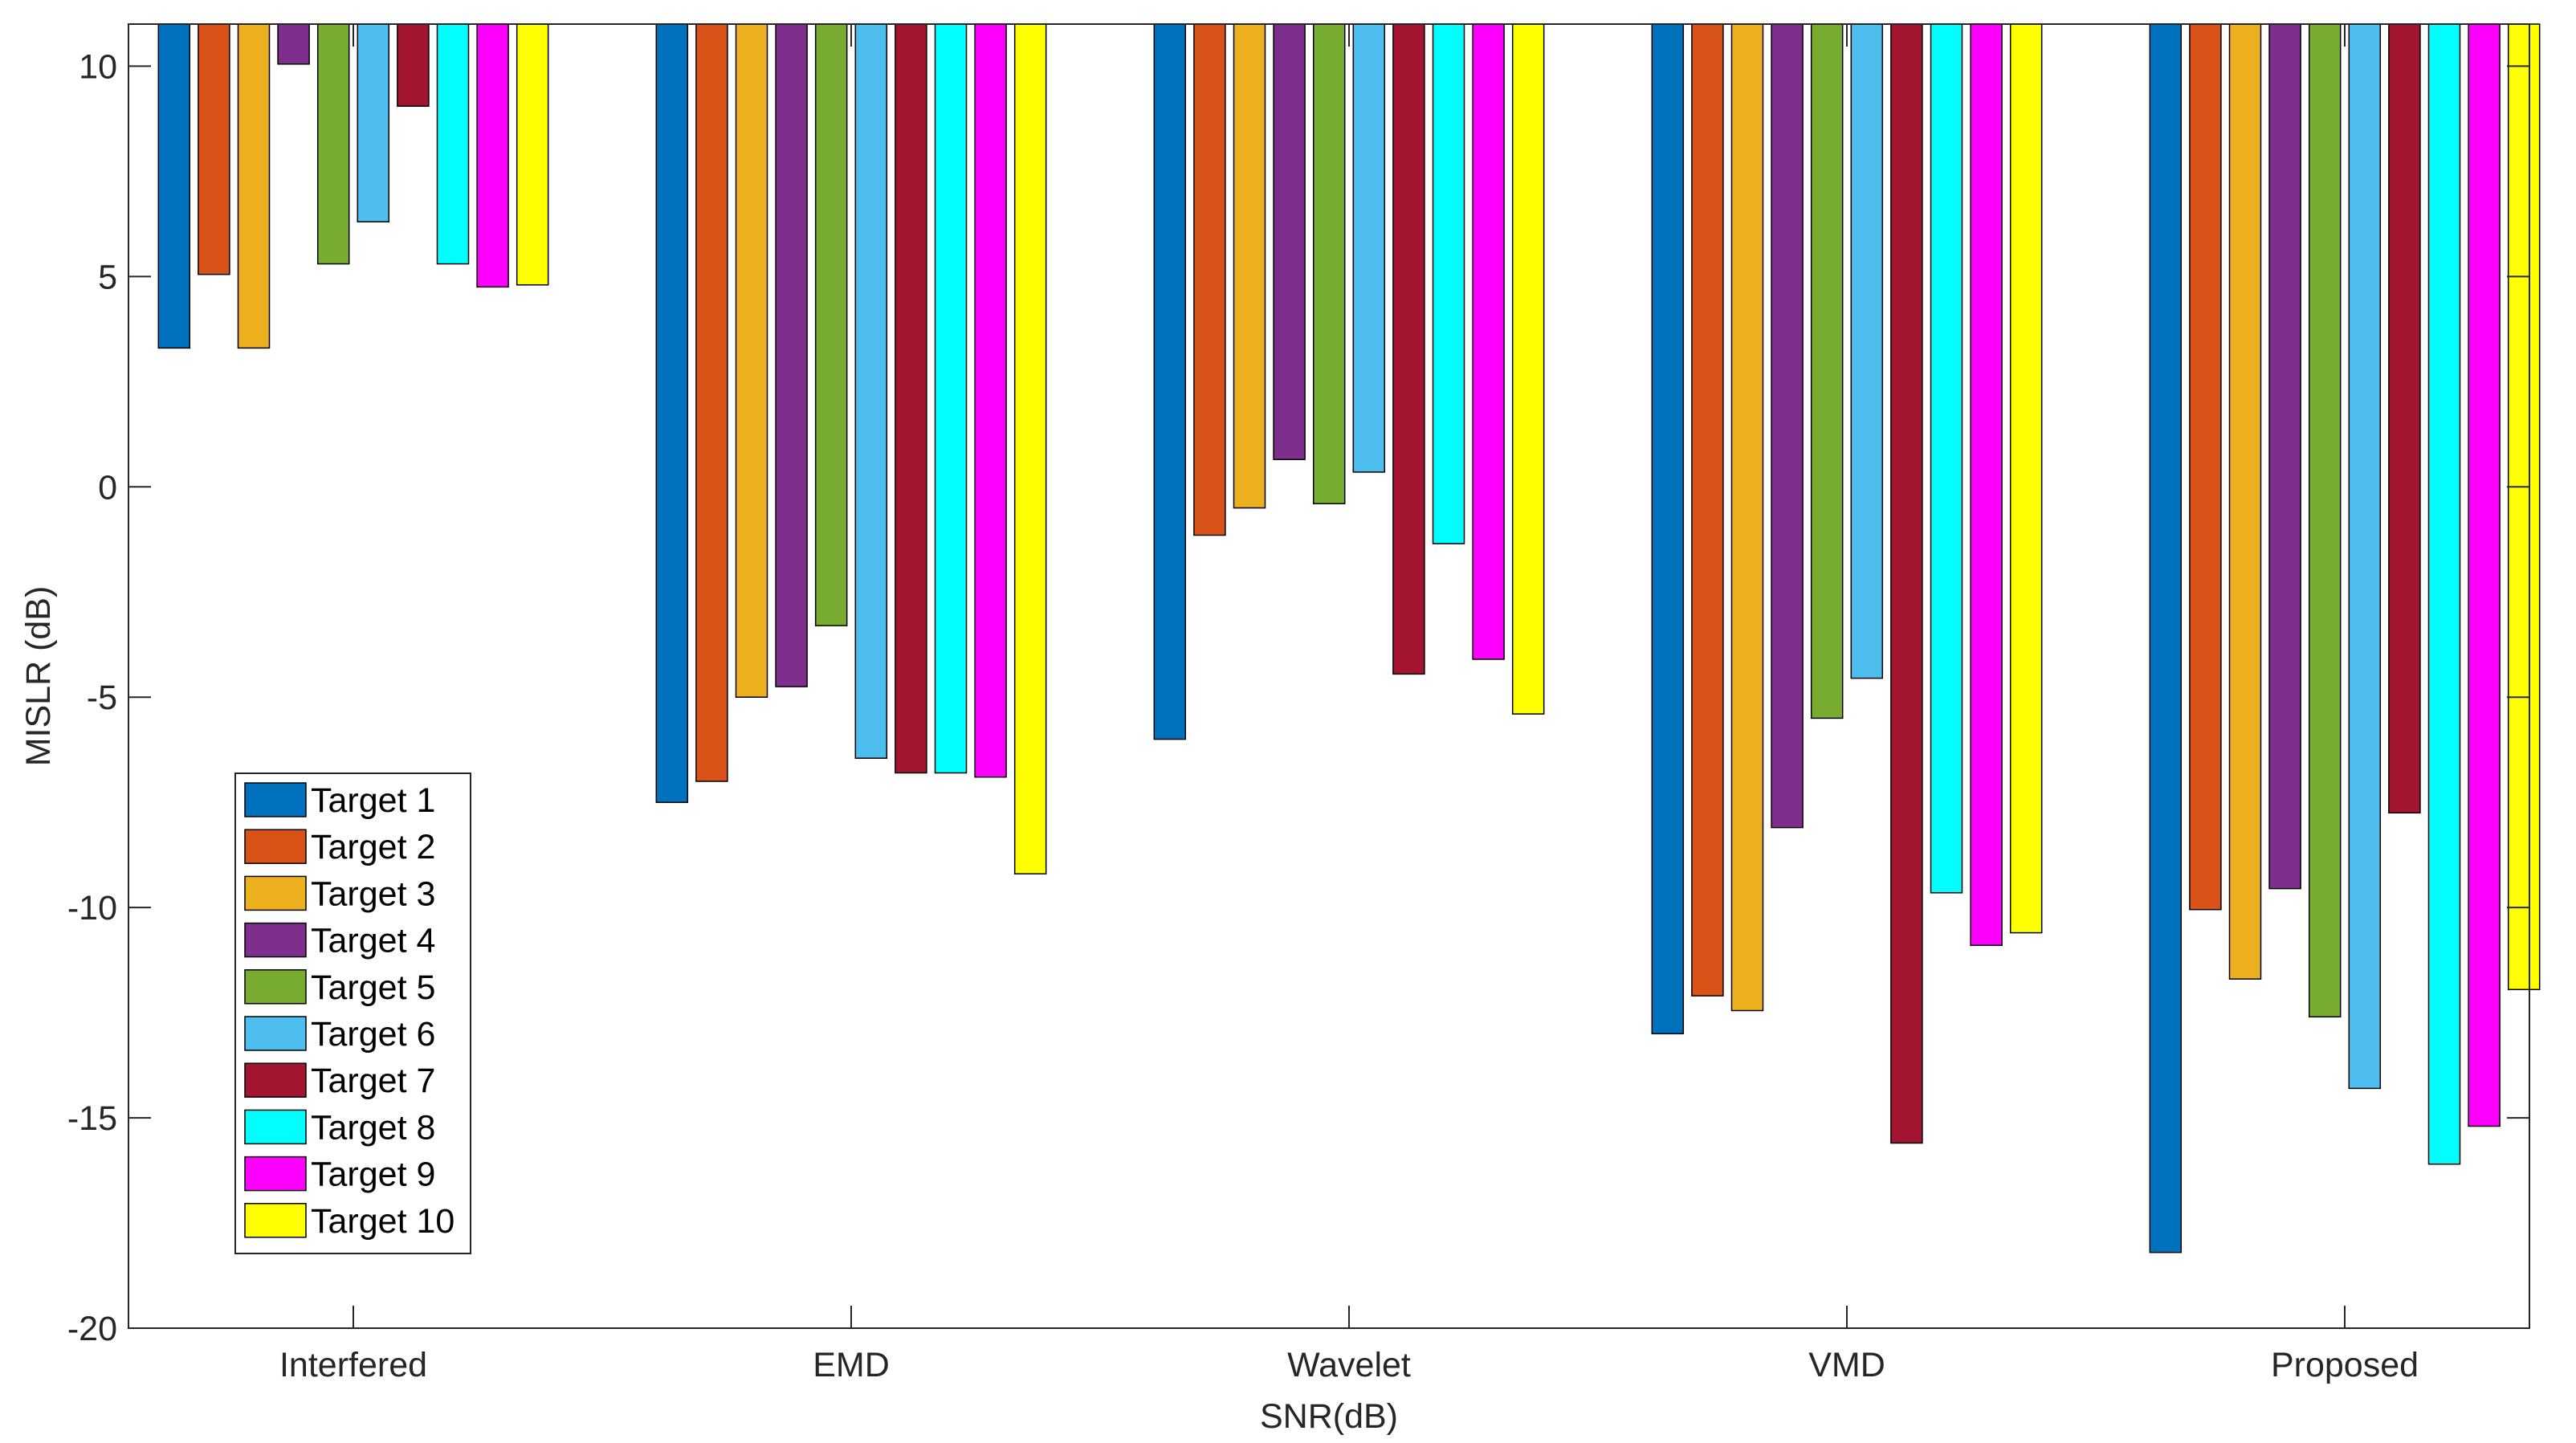 This screenshot has width=2576, height=1443. Describe the element at coordinates (1329, 1416) in the screenshot. I see `x-axis-title: SNR(dB)` at that location.